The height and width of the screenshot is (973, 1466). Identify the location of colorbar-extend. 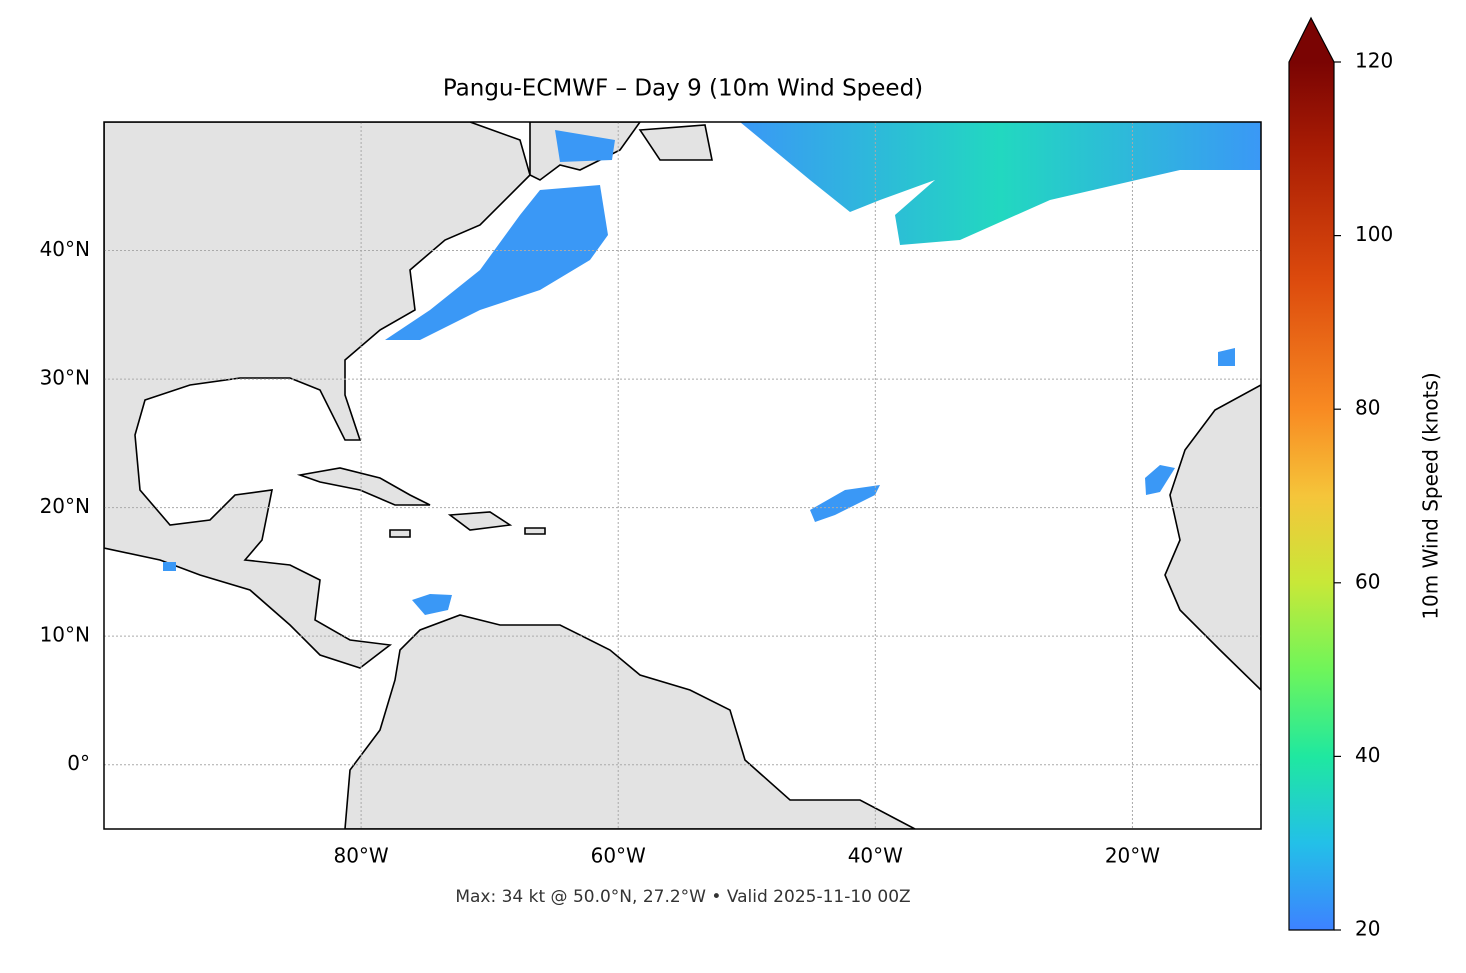
(1311, 40).